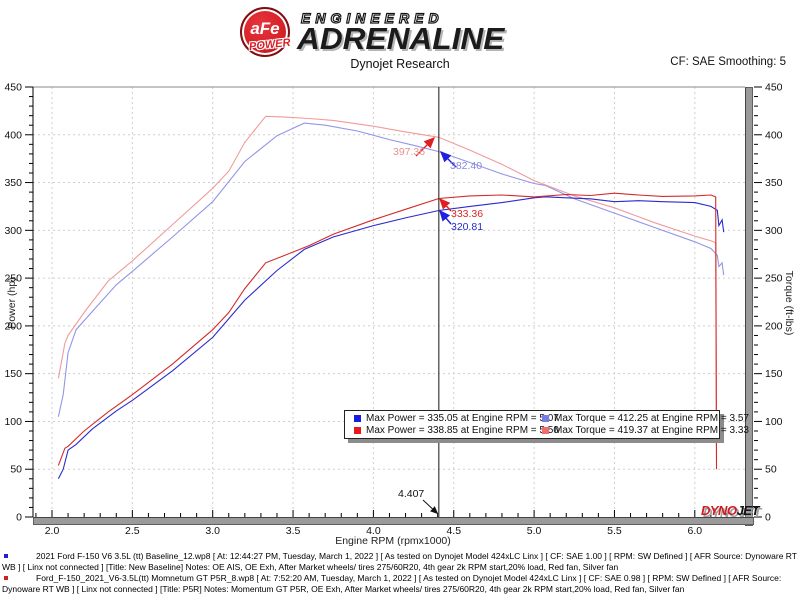  I want to click on p5r-power-swatch-icon, so click(357, 430).